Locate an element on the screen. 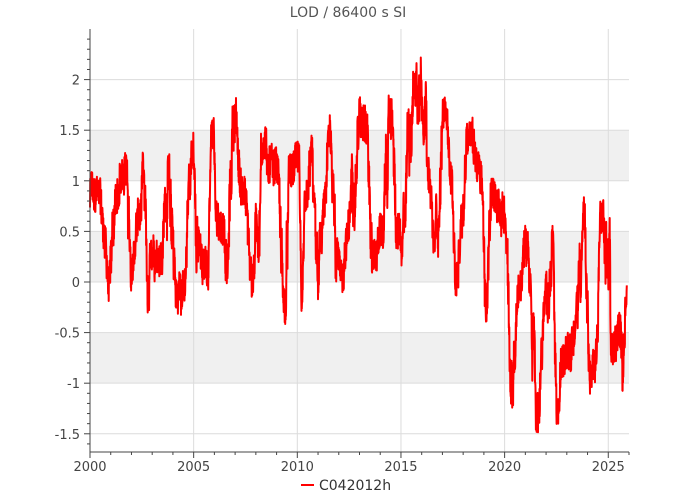 The width and height of the screenshot is (700, 504). y-tick-label: 1 is located at coordinates (76, 182).